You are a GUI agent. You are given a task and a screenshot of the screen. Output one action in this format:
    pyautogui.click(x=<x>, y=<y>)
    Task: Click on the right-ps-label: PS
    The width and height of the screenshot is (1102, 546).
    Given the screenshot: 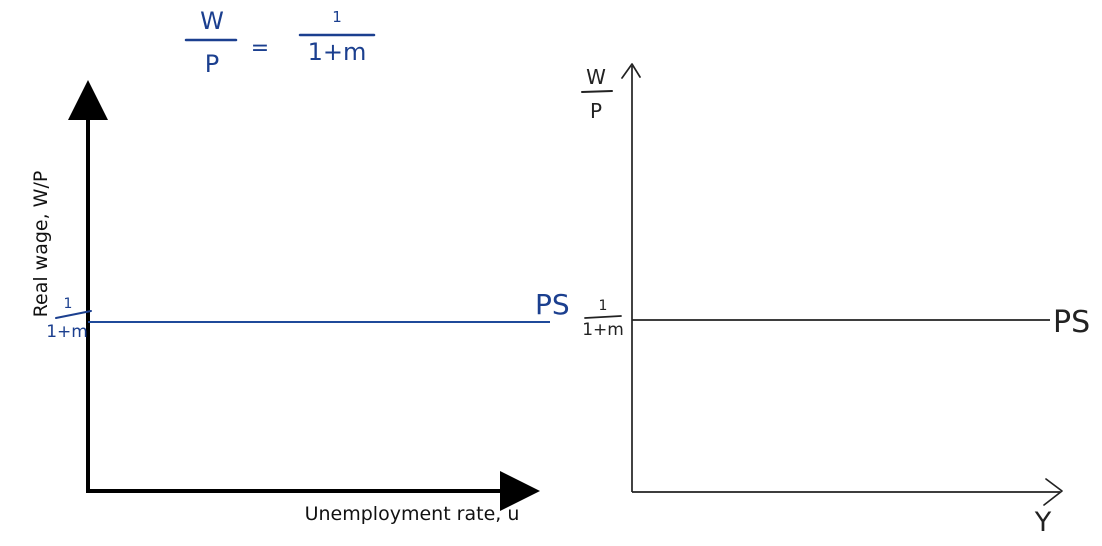 What is the action you would take?
    pyautogui.click(x=1071, y=322)
    